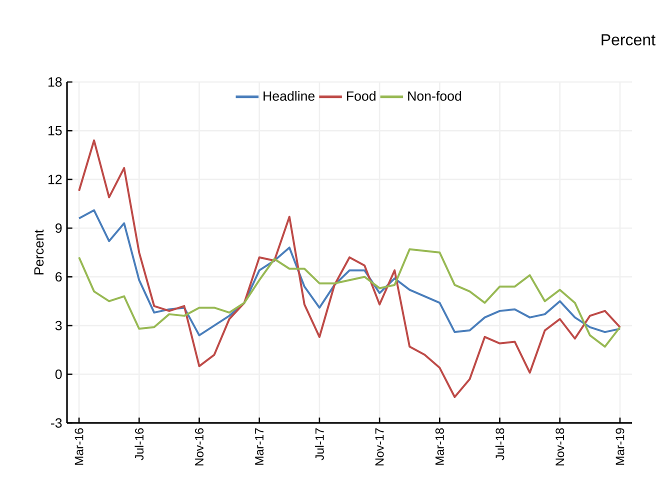 The width and height of the screenshot is (659, 484). Describe the element at coordinates (79, 446) in the screenshot. I see `x-tick-label: Mar-16` at that location.